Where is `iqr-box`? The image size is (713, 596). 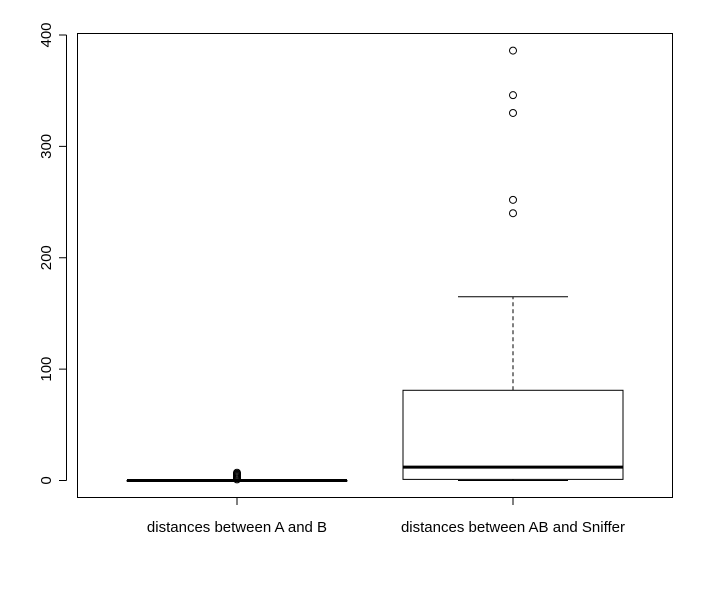
iqr-box is located at coordinates (513, 434).